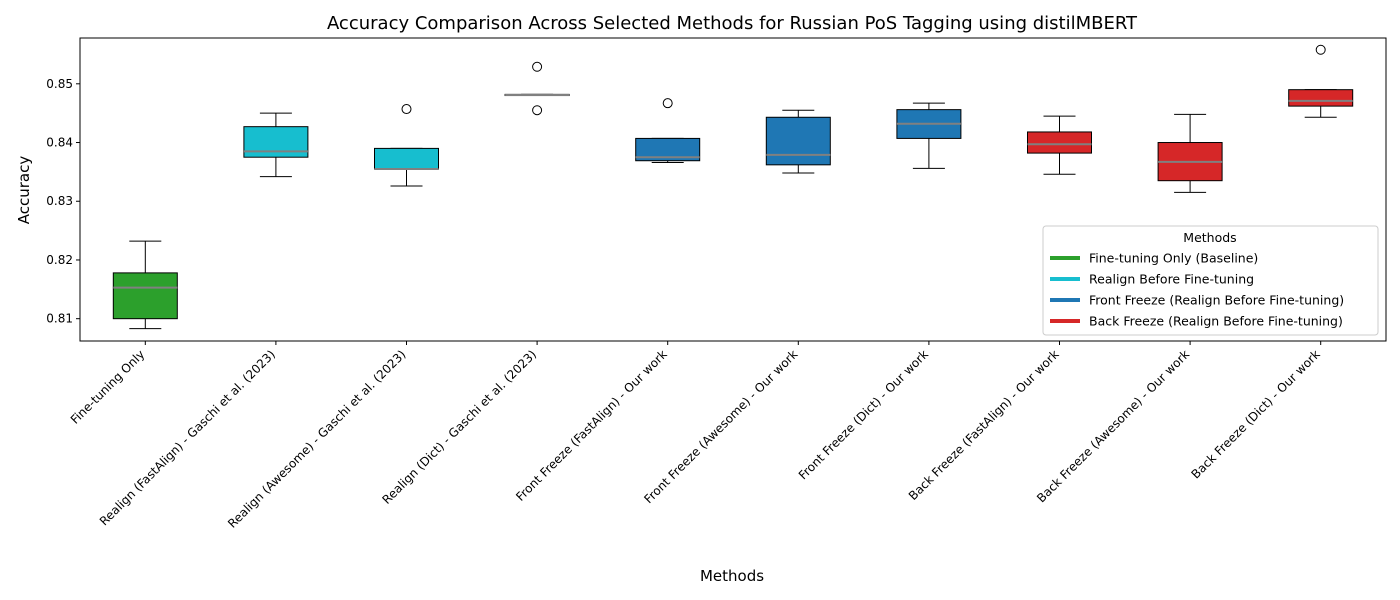  Describe the element at coordinates (59, 260) in the screenshot. I see `y-tick-label: 0.82` at that location.